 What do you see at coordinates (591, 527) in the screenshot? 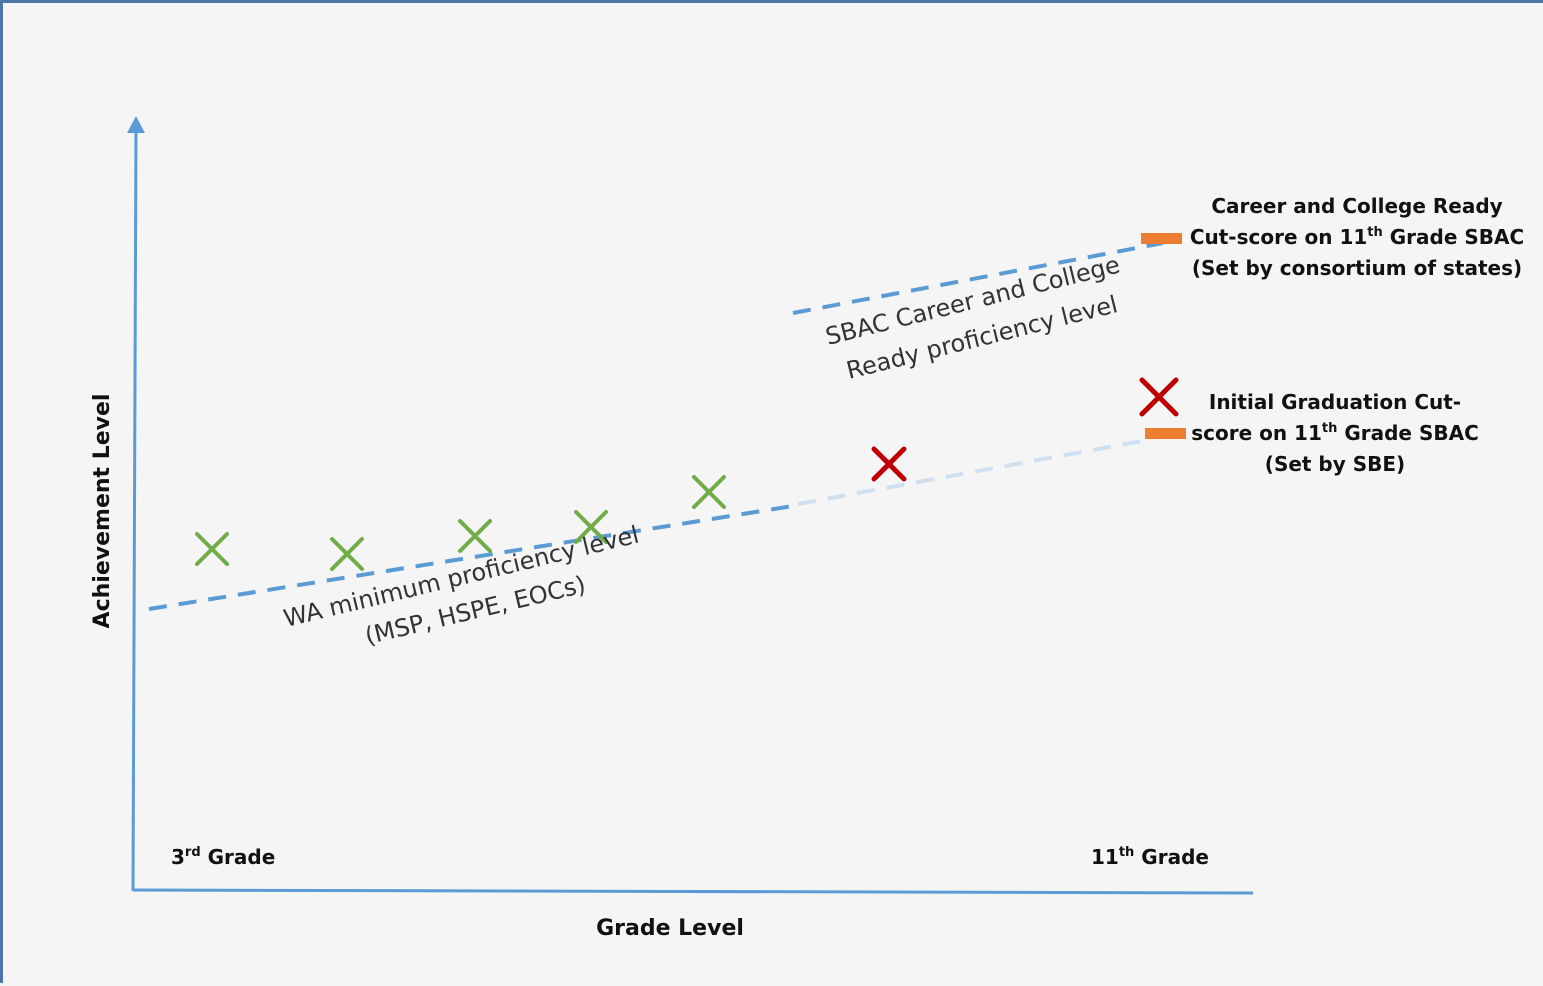
I see `pass-mark-4-icon` at bounding box center [591, 527].